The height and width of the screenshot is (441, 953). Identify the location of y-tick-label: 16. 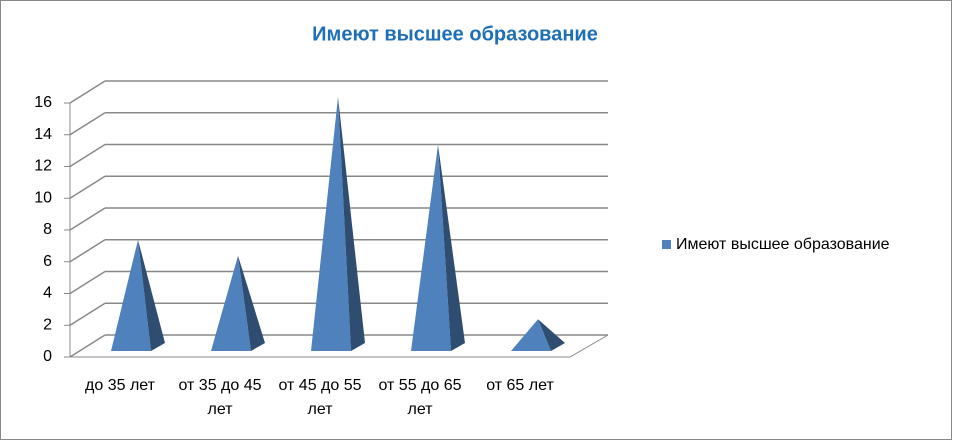
(43, 102).